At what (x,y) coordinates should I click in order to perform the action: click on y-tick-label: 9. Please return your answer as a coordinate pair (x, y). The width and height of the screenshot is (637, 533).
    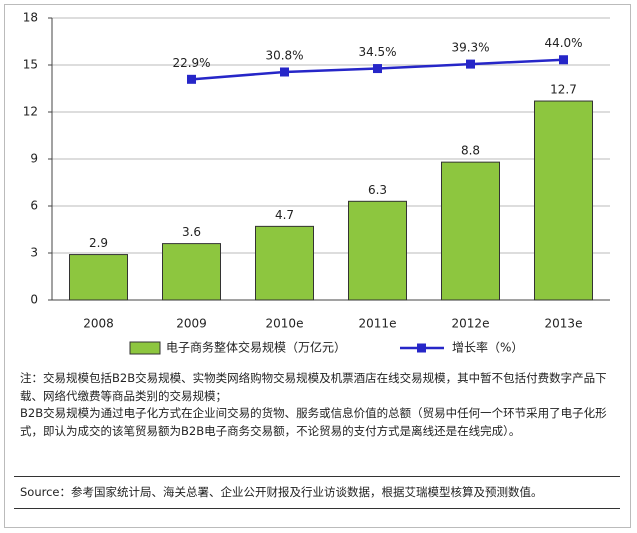
    Looking at the image, I should click on (34, 159).